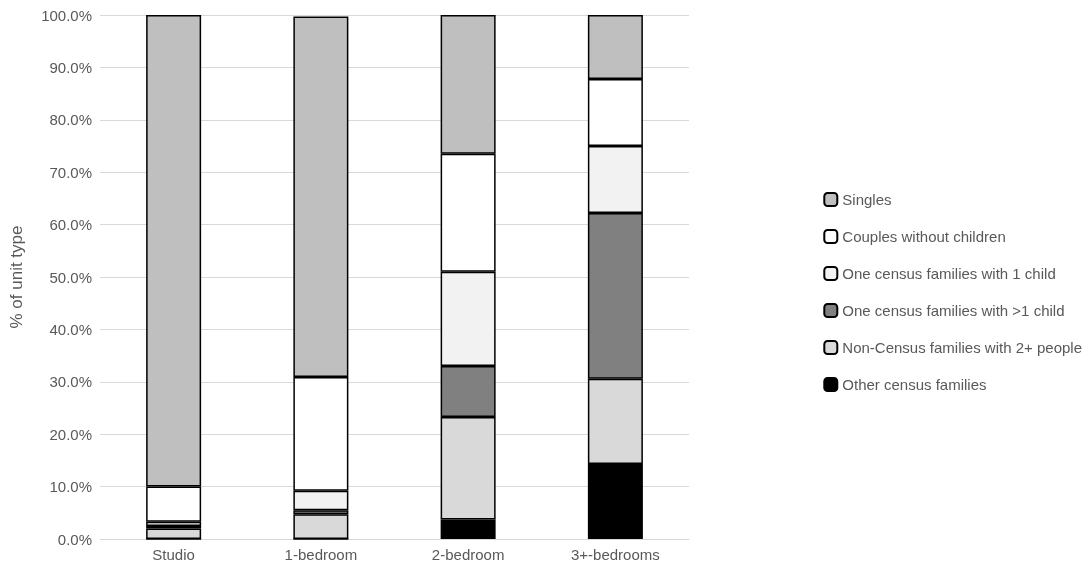  What do you see at coordinates (321, 554) in the screenshot?
I see `x-tick-label: 1-bedroom` at bounding box center [321, 554].